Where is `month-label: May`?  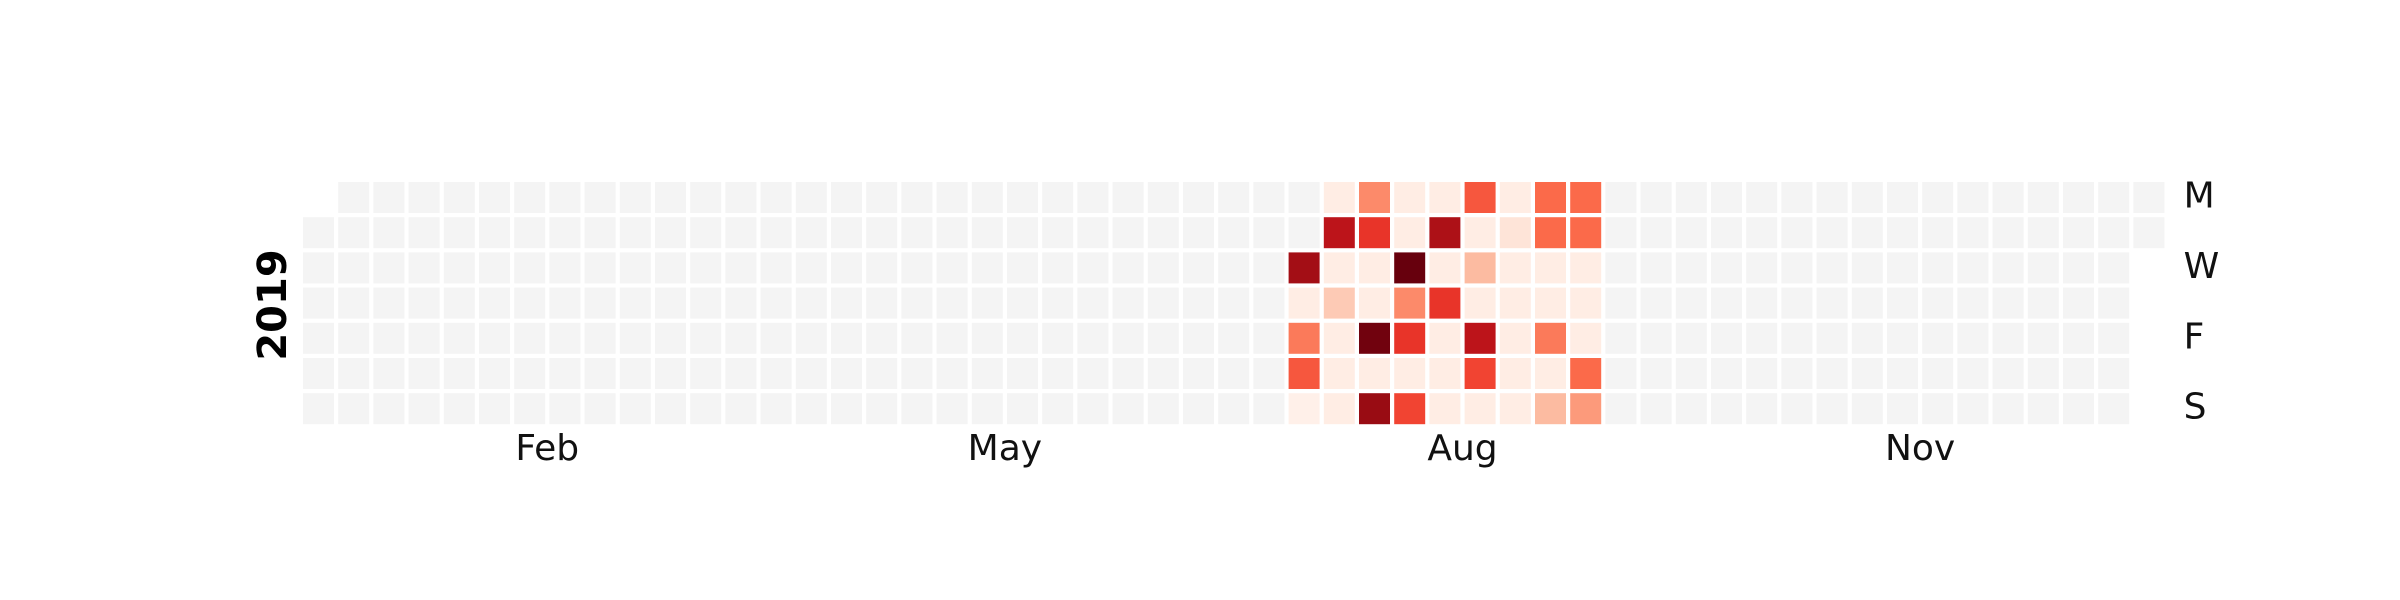 month-label: May is located at coordinates (1005, 448).